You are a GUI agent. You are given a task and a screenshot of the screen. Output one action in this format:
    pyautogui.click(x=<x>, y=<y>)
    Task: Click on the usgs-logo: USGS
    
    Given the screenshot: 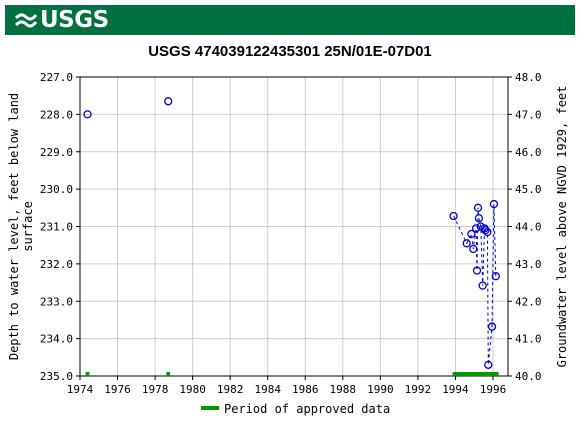 What is the action you would take?
    pyautogui.click(x=61, y=20)
    